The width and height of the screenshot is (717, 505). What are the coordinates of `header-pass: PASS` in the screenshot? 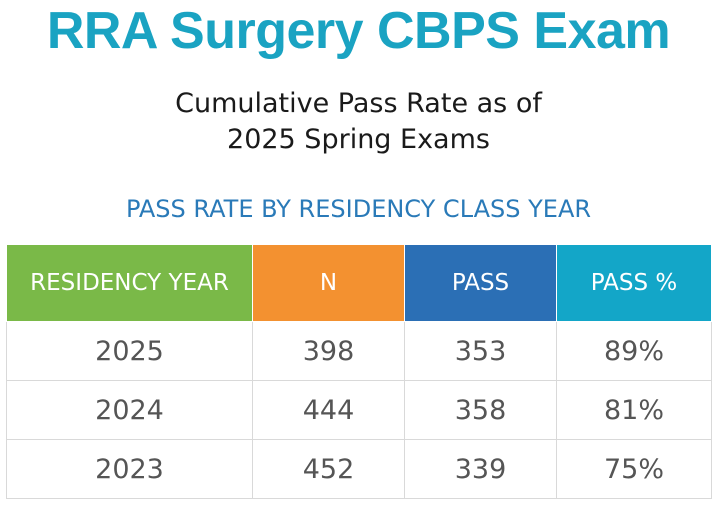 It's located at (480, 283).